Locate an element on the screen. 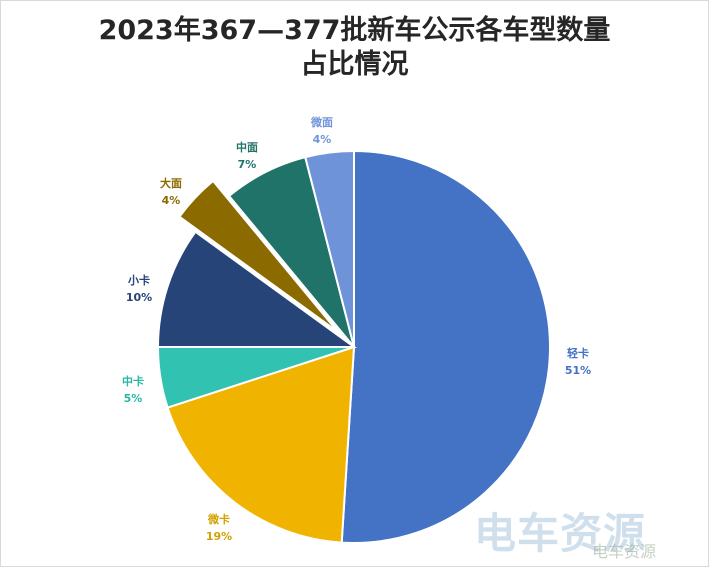  watermark-sub: 电车资源 is located at coordinates (624, 551).